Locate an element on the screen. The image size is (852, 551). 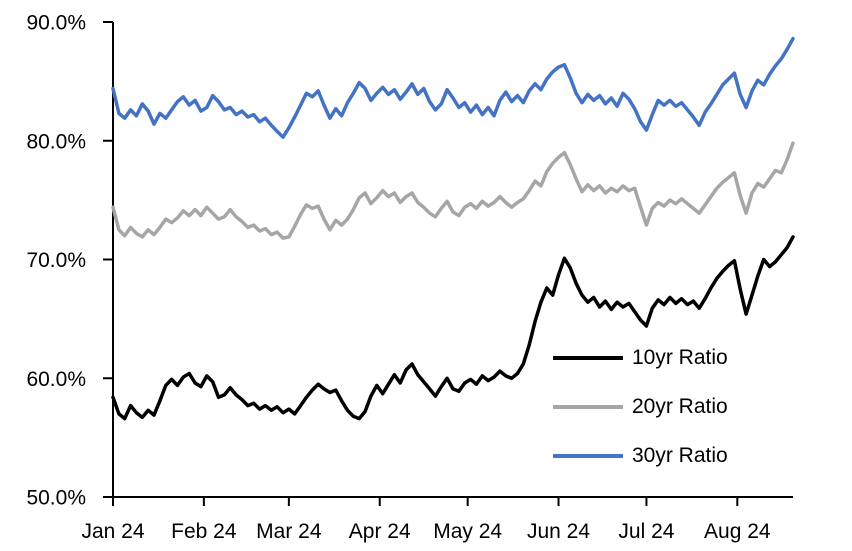
y-tick-label: 50.0% is located at coordinates (56, 498).